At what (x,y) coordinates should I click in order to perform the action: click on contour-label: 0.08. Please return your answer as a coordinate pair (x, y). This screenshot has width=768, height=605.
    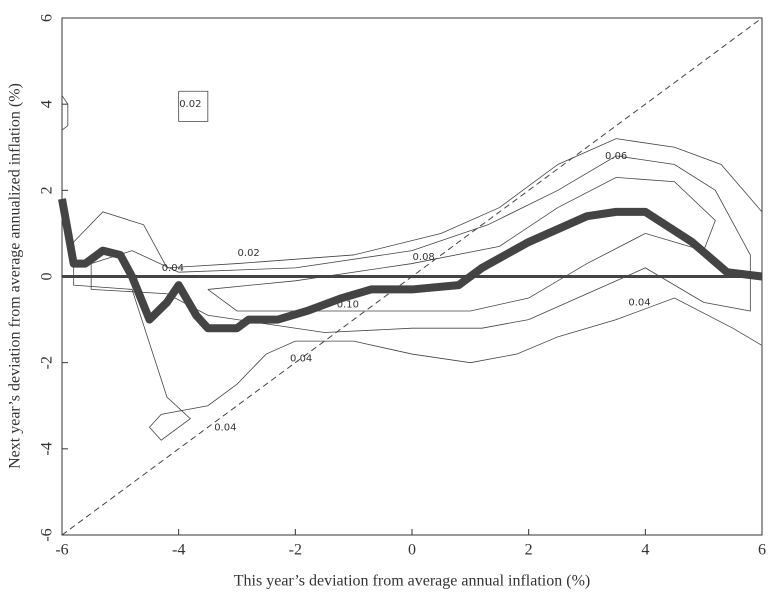
    Looking at the image, I should click on (424, 257).